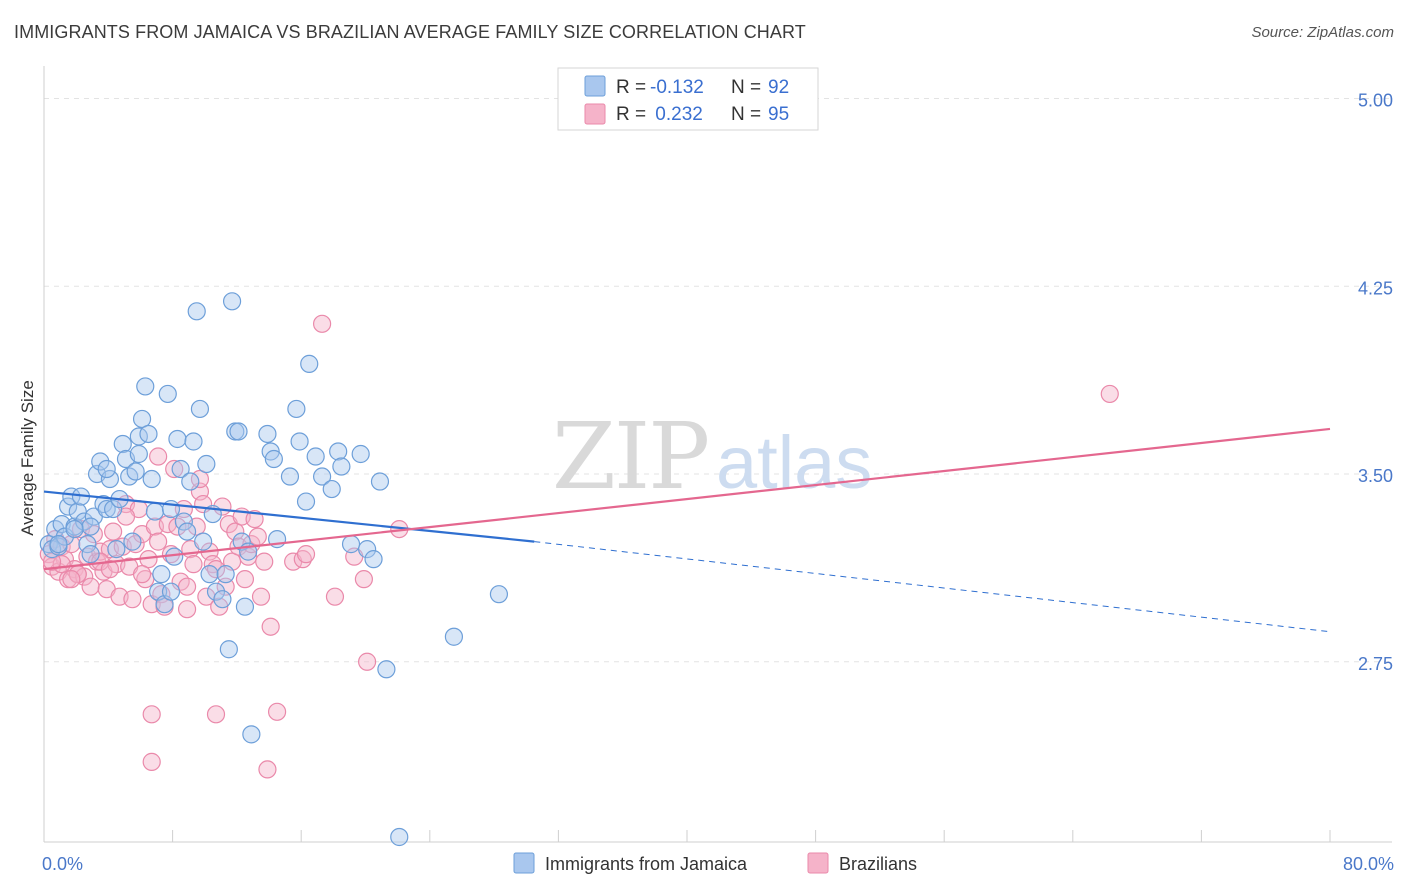  I want to click on watermark-zip: ZIP, so click(630, 456).